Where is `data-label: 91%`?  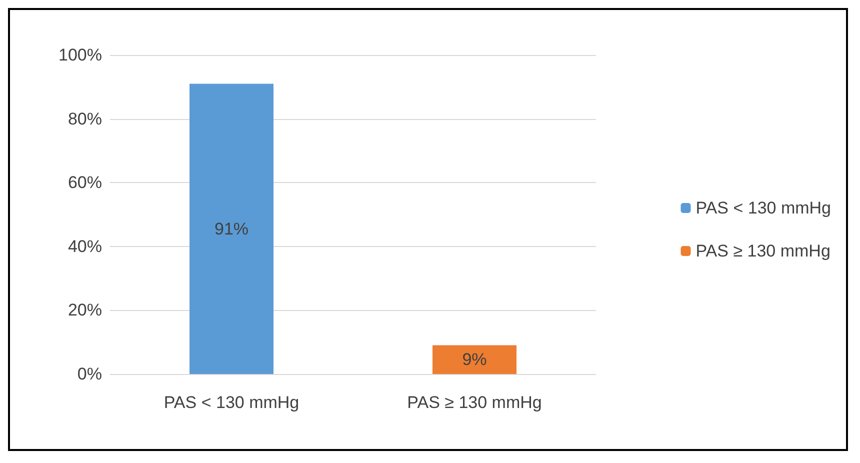
data-label: 91% is located at coordinates (231, 228).